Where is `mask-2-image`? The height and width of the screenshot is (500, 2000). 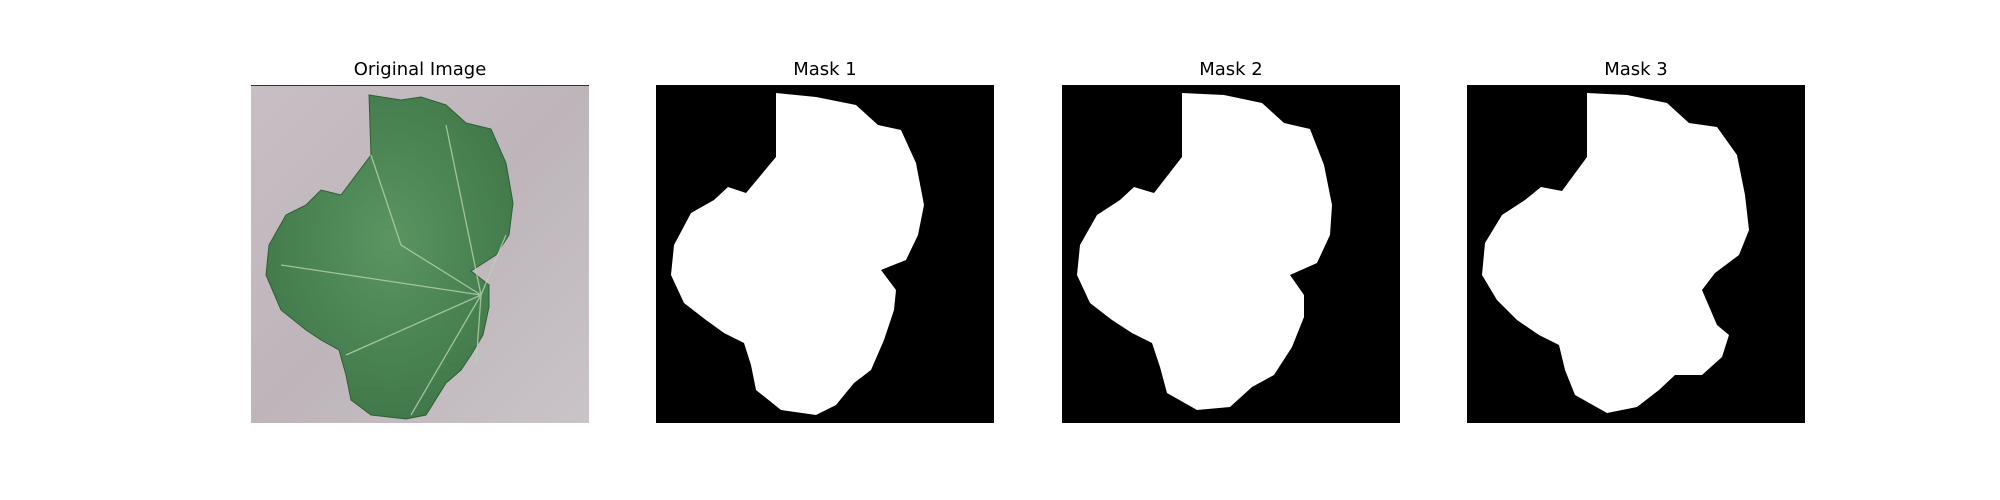 mask-2-image is located at coordinates (1231, 254).